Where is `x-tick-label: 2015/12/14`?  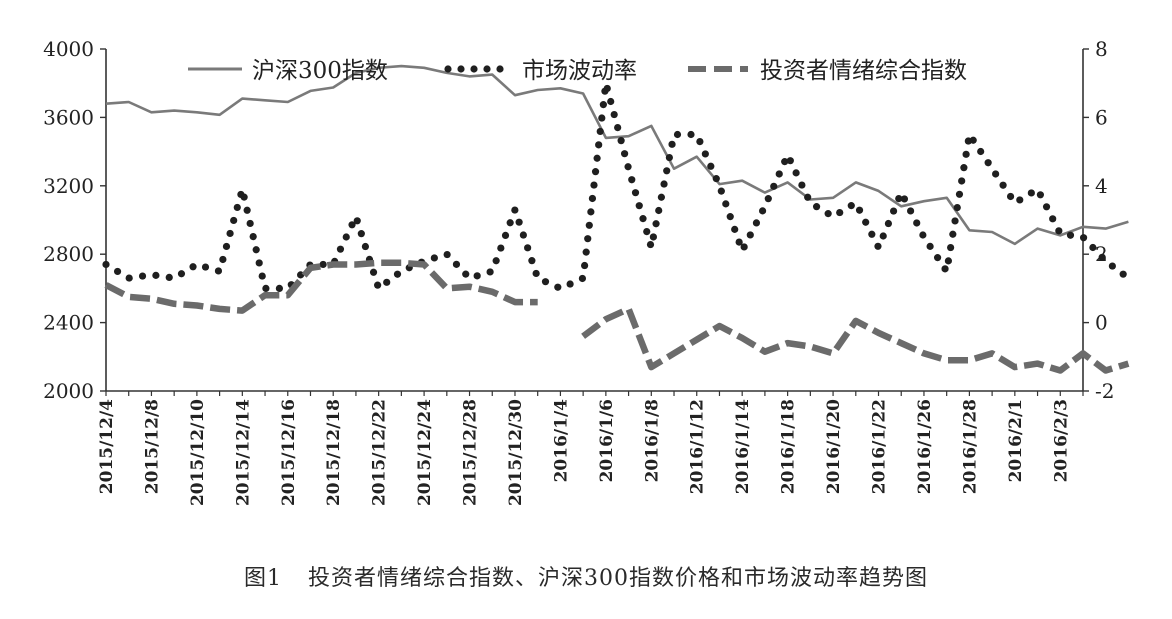 x-tick-label: 2015/12/14 is located at coordinates (243, 452).